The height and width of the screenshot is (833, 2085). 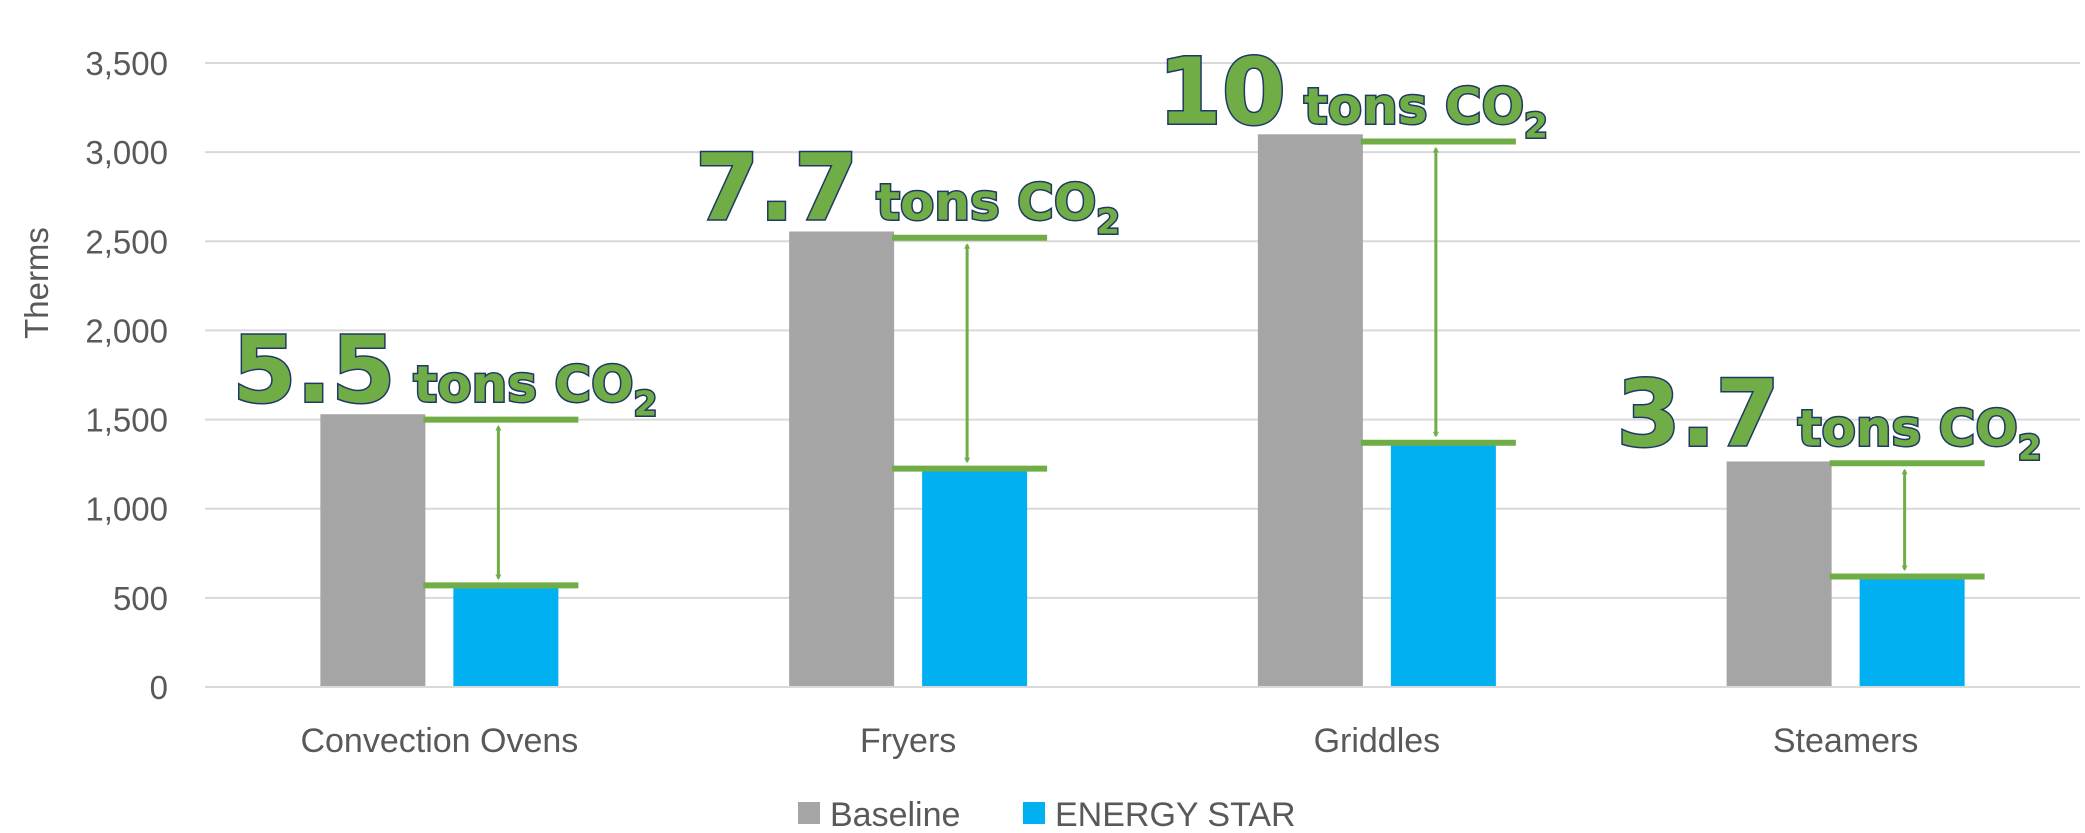 What do you see at coordinates (1698, 413) in the screenshot?
I see `co2-value: 3.7` at bounding box center [1698, 413].